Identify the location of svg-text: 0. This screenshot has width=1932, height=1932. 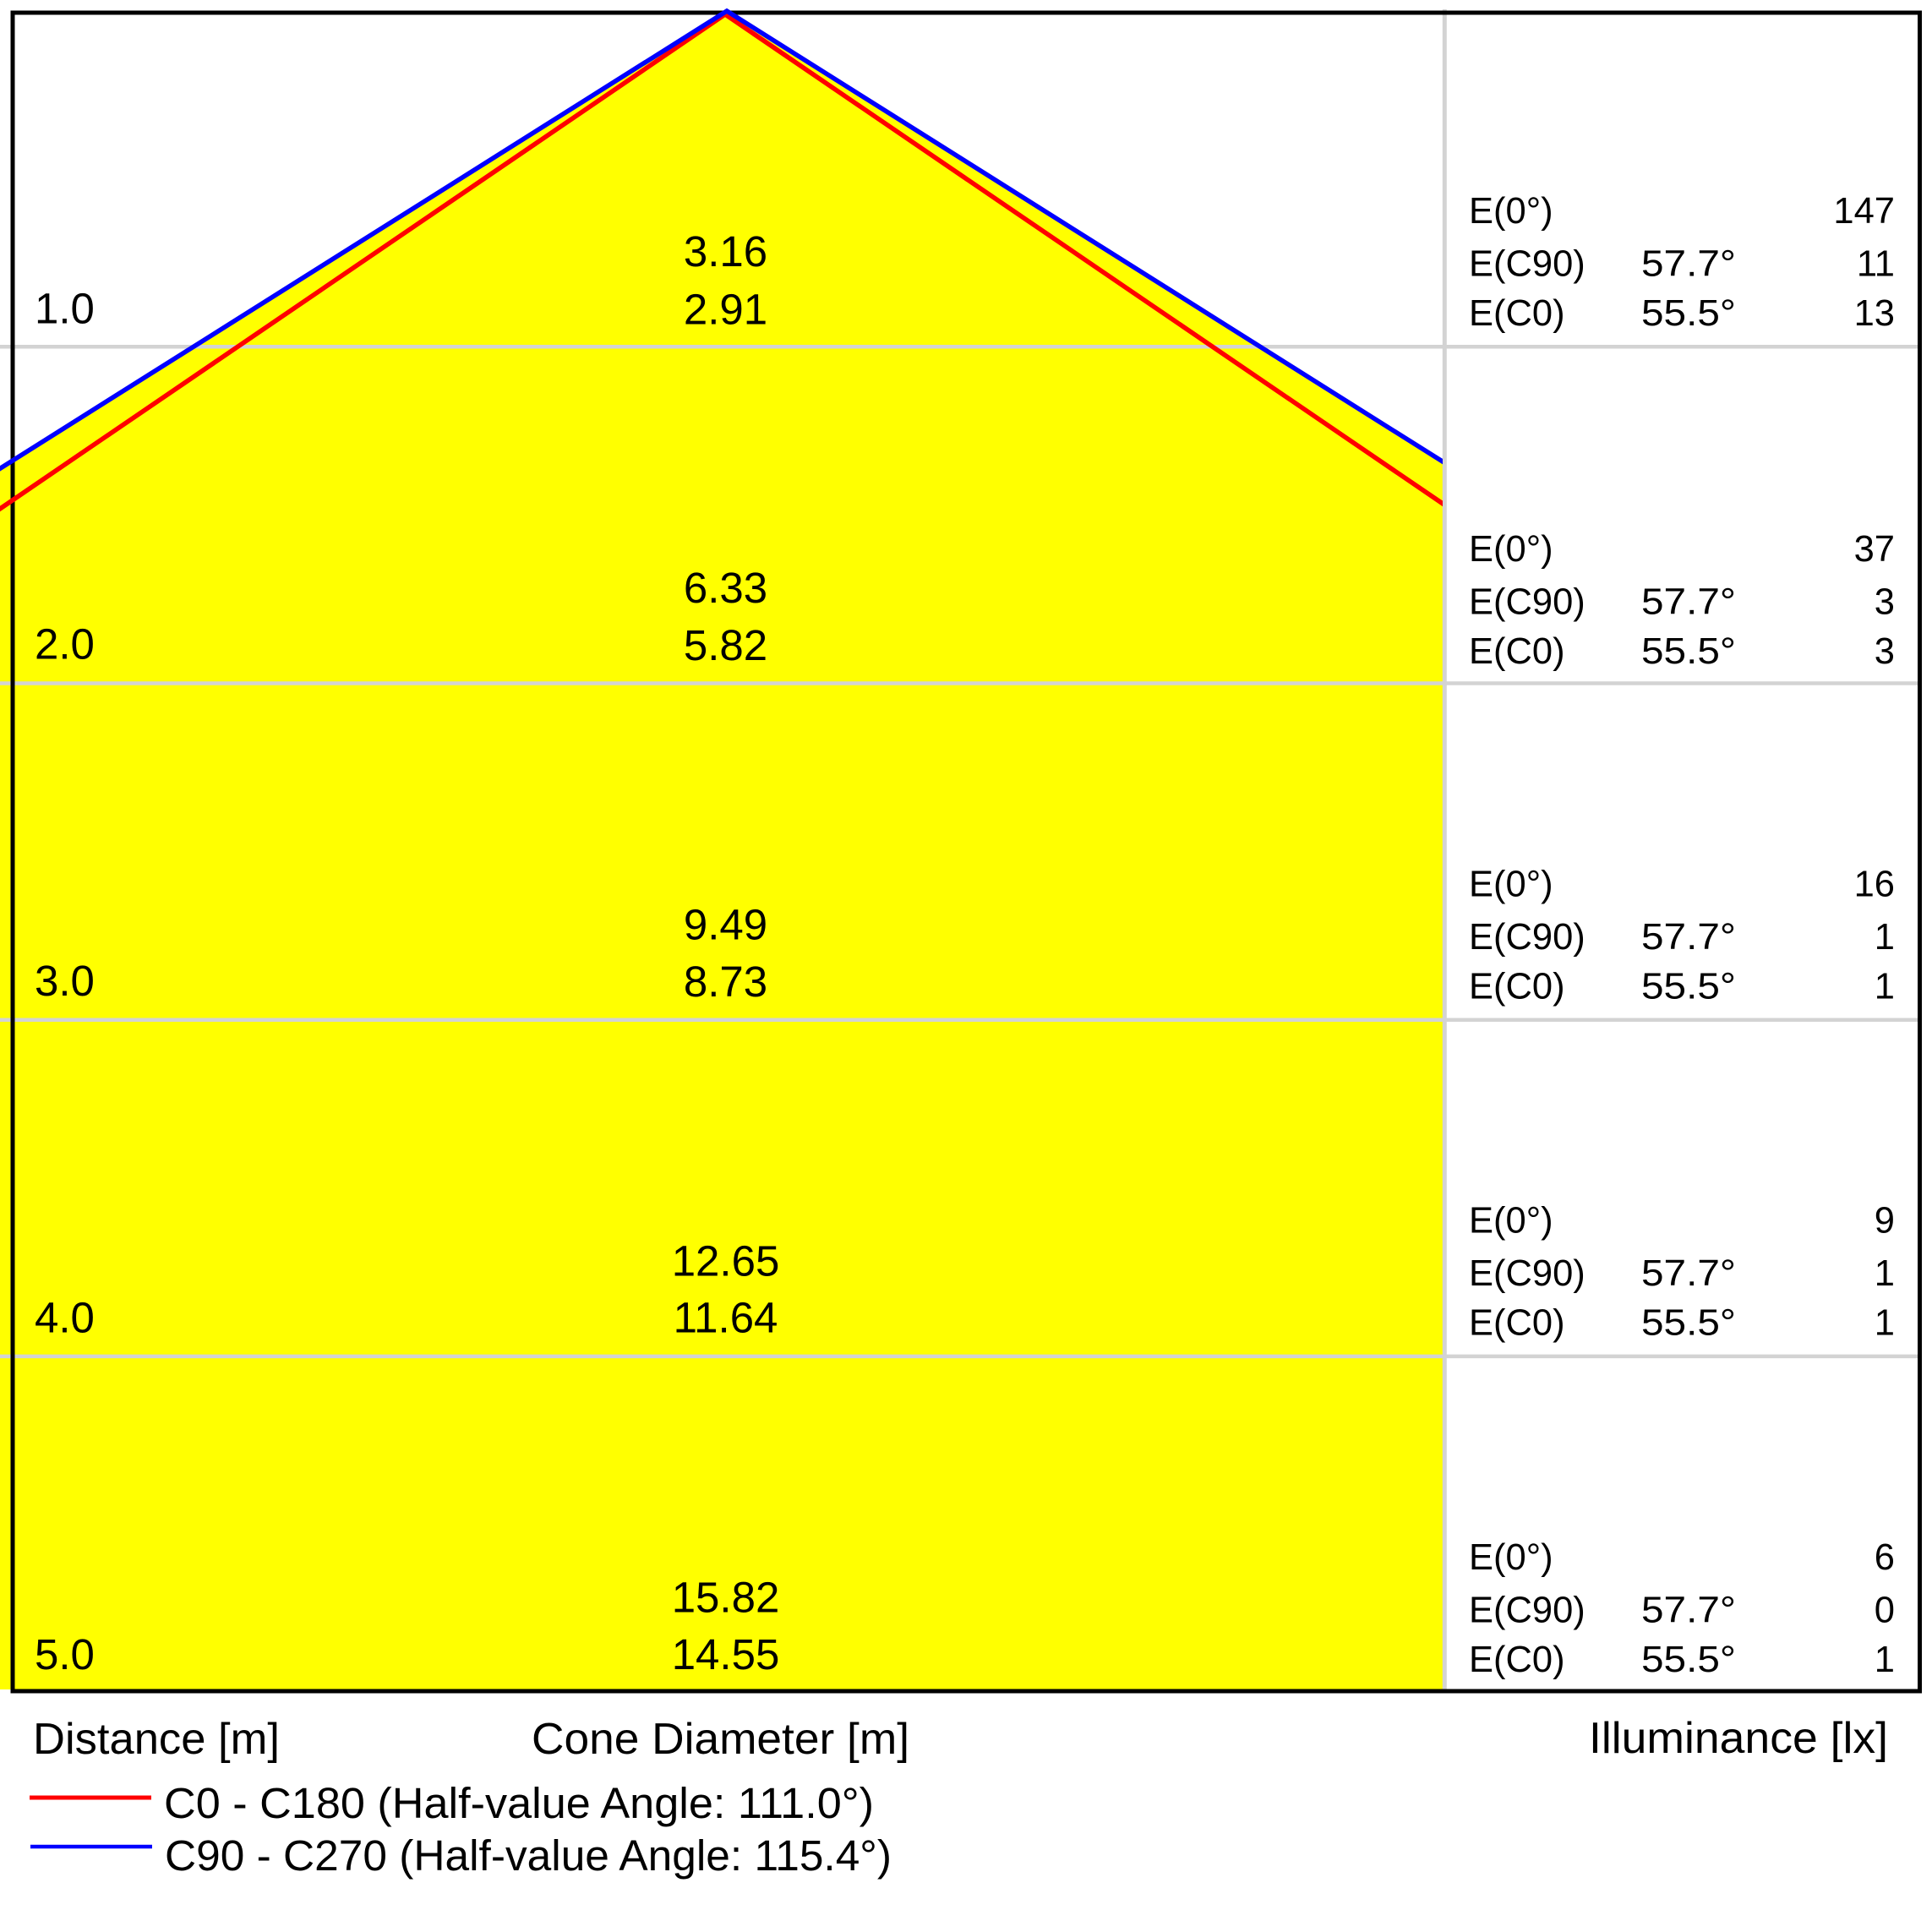
(1885, 1611).